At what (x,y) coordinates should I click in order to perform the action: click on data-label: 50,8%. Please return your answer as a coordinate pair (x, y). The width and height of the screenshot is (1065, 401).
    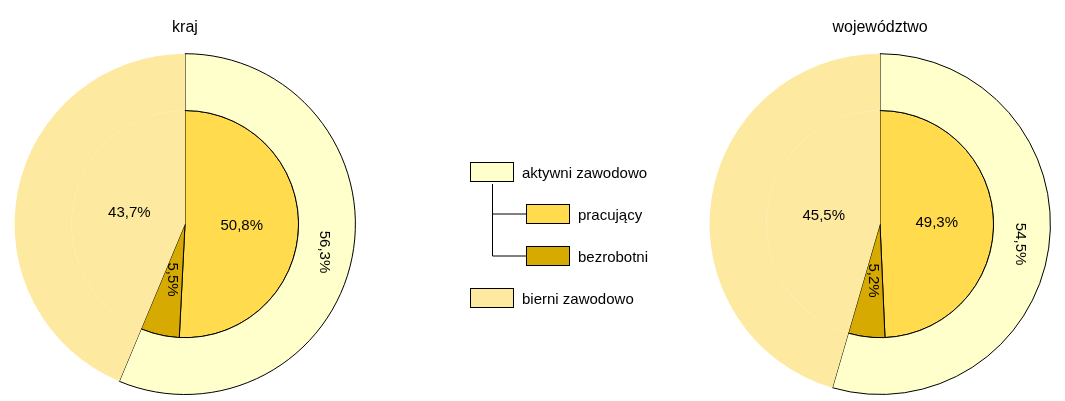
    Looking at the image, I should click on (242, 224).